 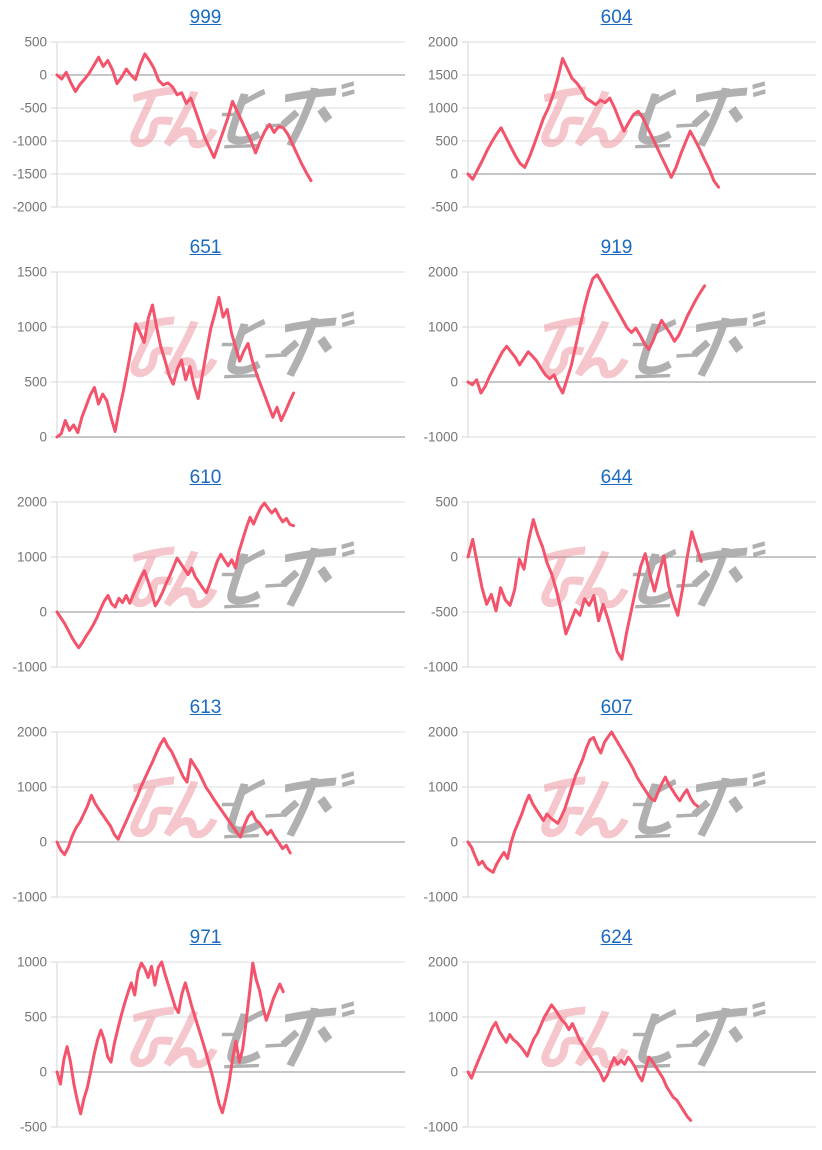 I want to click on y-axis-labels: 500 0 -500 -1000 -1500 -2000, so click(x=29, y=125).